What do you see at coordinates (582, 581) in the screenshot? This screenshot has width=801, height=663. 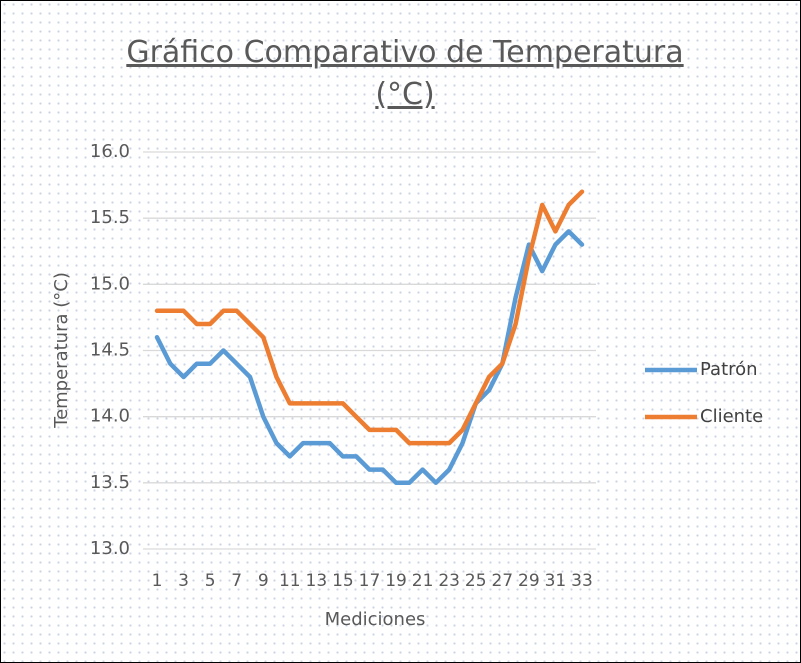 I see `x-tick-label: 33` at bounding box center [582, 581].